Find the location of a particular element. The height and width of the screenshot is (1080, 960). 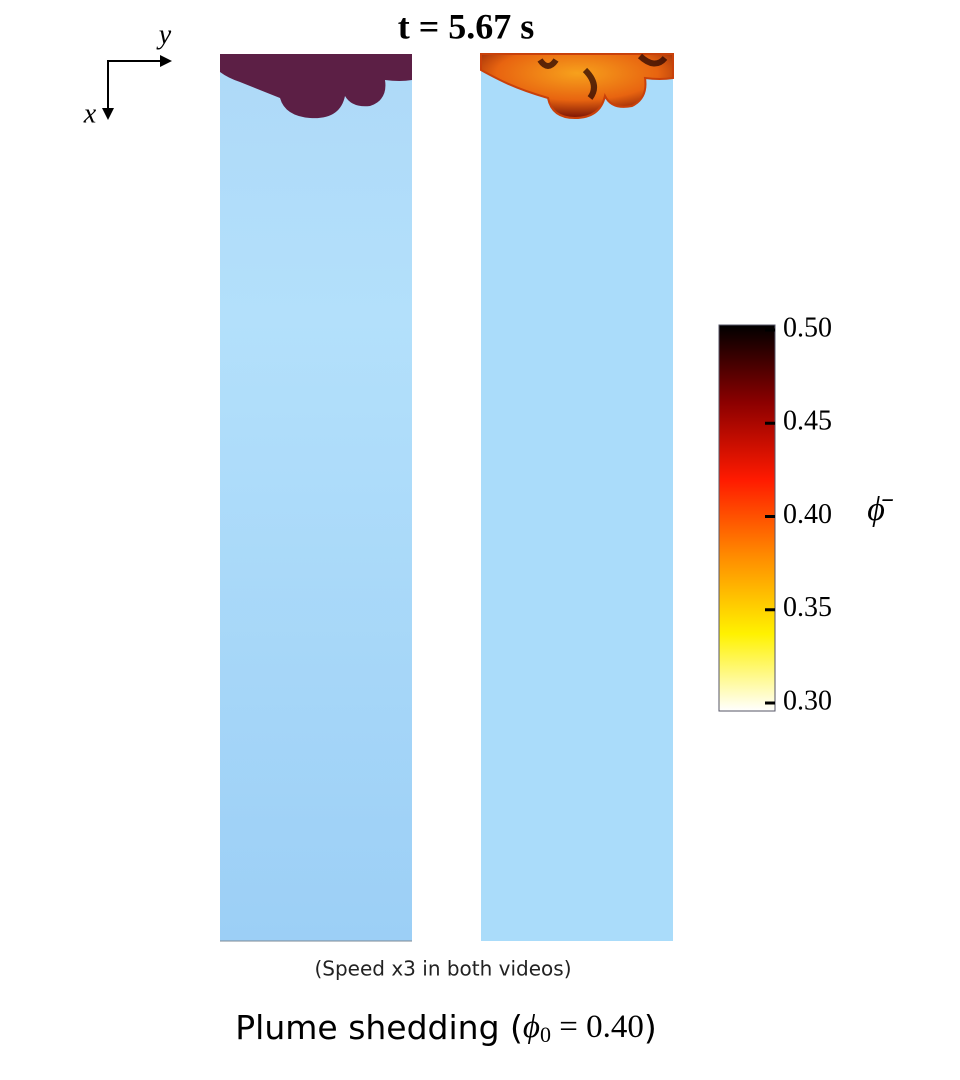

colorbar-label: ϕ̄ is located at coordinates (880, 509).